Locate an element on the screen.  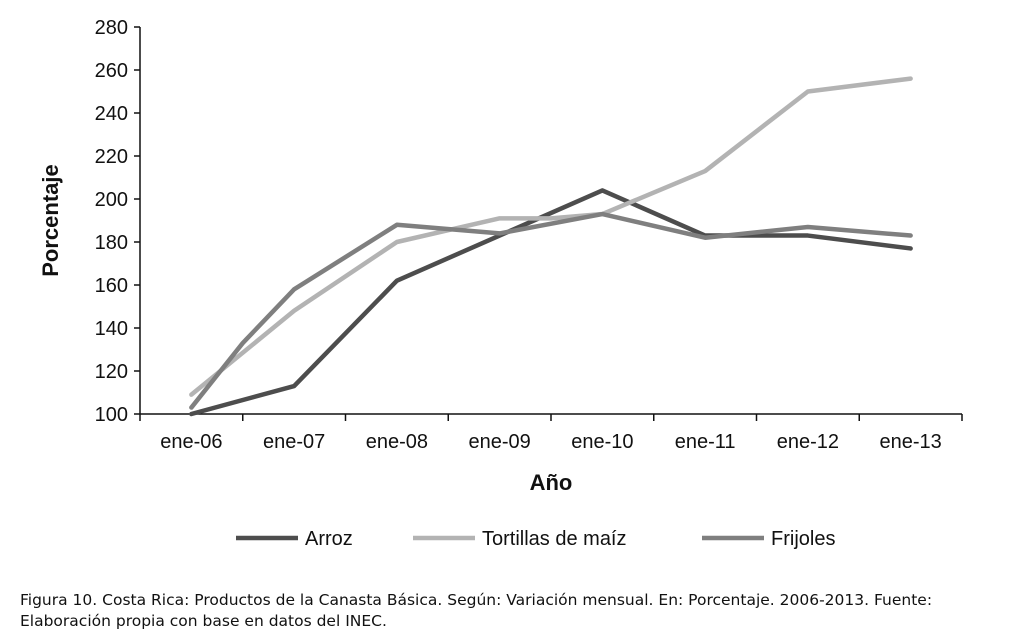
y-tick-label: 260 is located at coordinates (111, 71).